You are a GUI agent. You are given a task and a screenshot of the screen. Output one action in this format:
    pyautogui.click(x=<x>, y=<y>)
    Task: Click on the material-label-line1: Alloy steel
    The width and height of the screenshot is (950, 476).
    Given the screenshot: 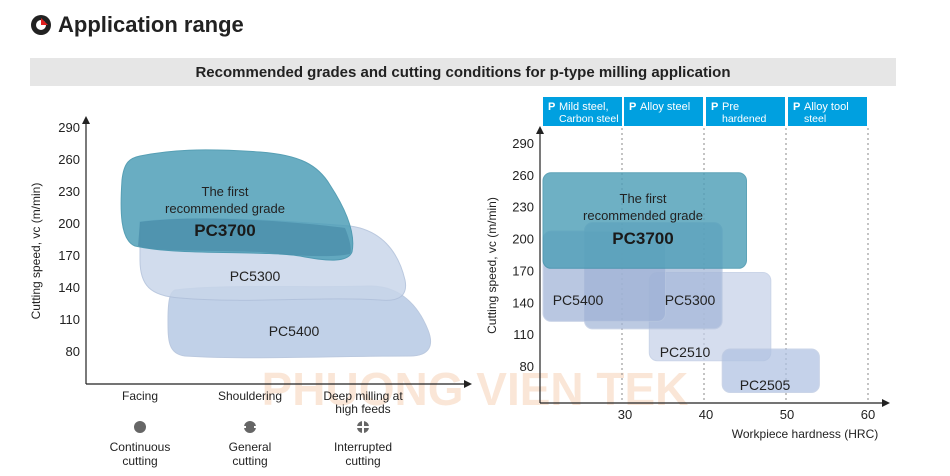 What is the action you would take?
    pyautogui.click(x=665, y=107)
    